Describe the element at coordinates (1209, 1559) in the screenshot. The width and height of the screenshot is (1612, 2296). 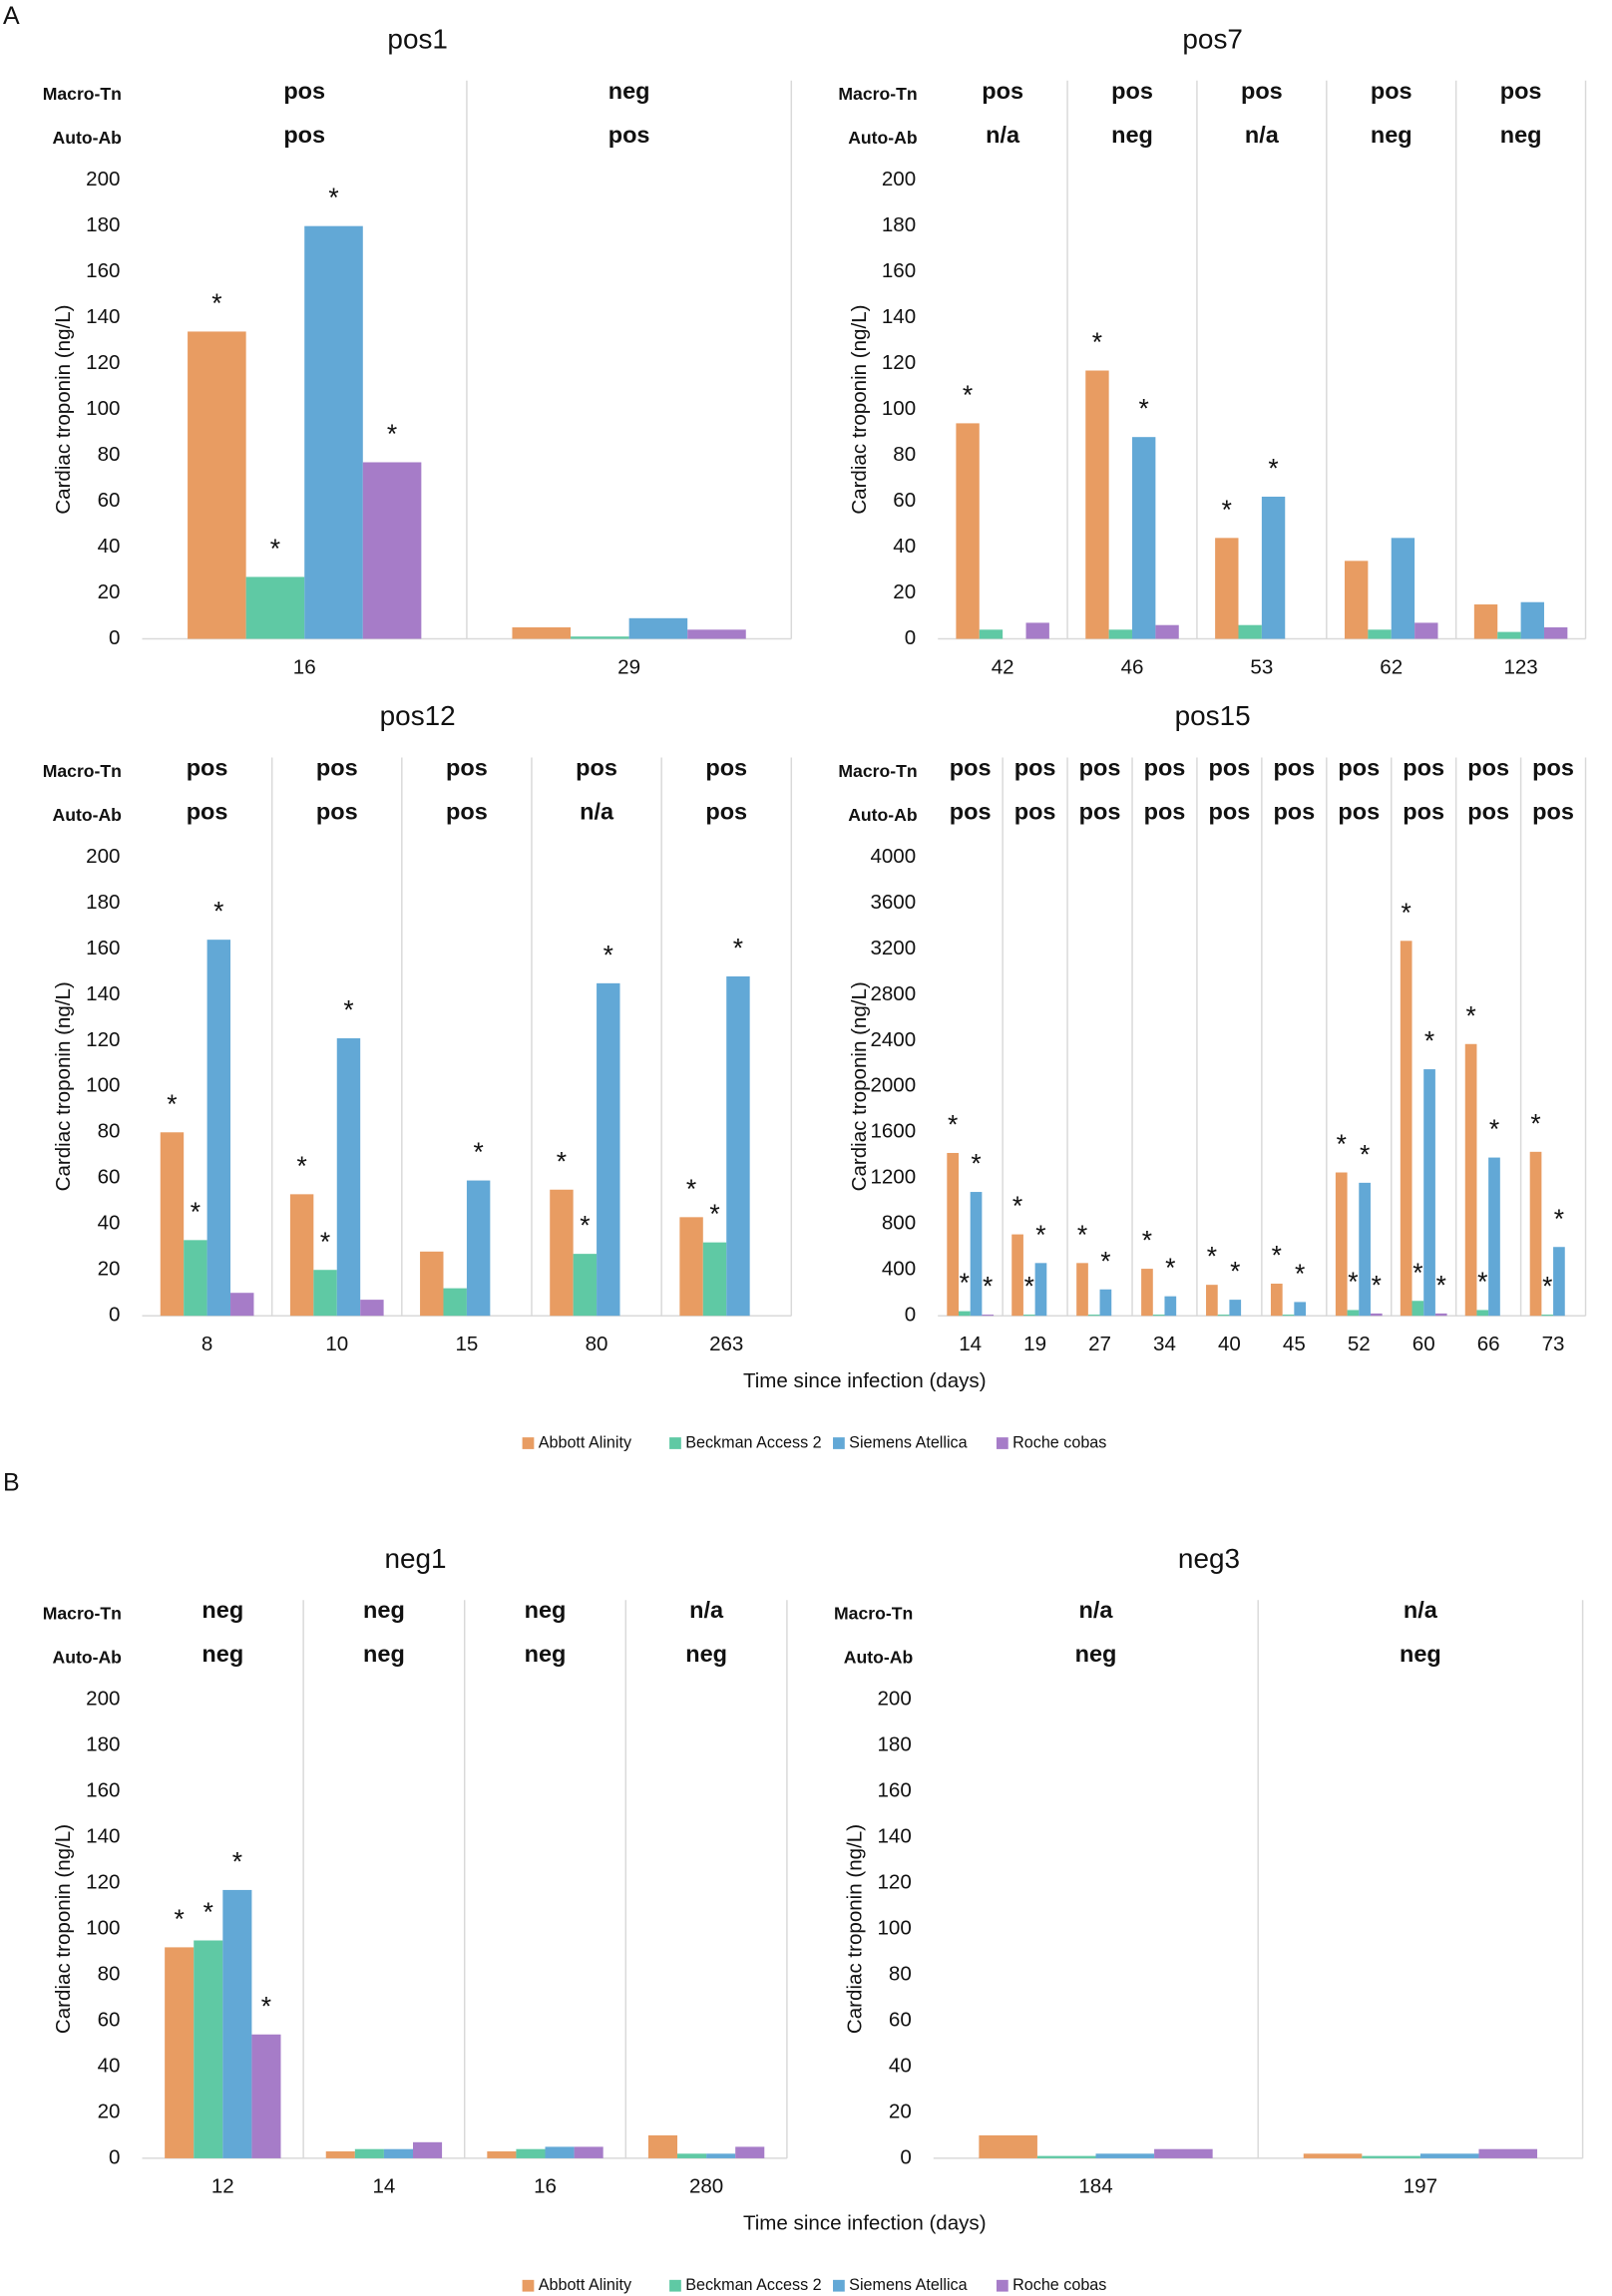
I see `chart-title: neg3` at that location.